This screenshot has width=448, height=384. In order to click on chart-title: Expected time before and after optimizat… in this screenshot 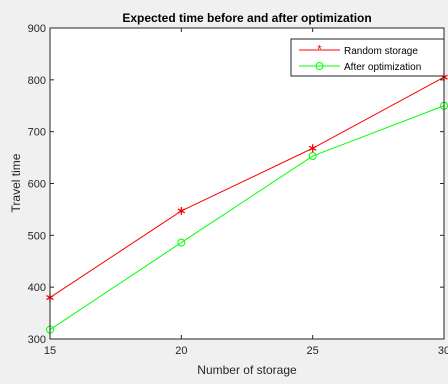, I will do `click(246, 18)`.